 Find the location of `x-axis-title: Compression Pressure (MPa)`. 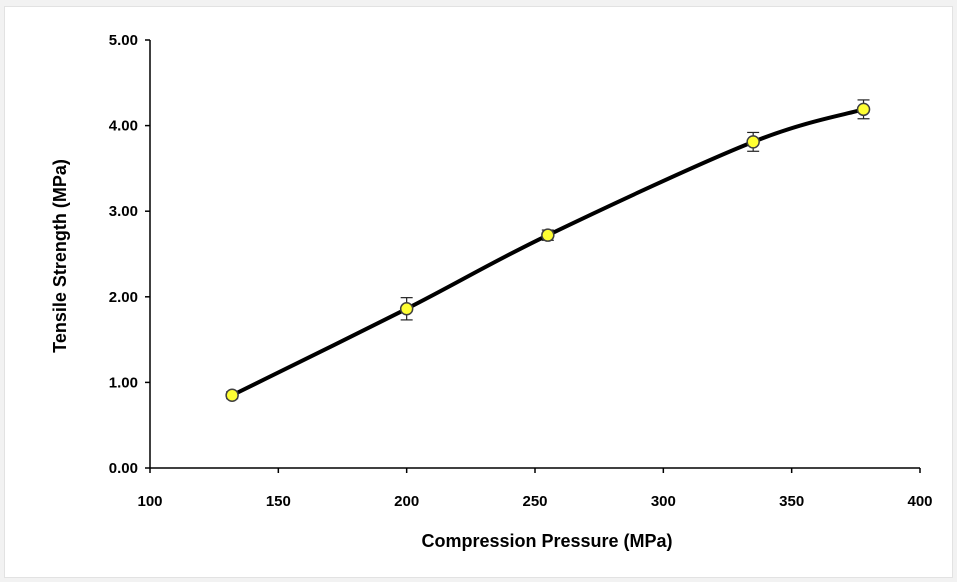

x-axis-title: Compression Pressure (MPa) is located at coordinates (546, 541).